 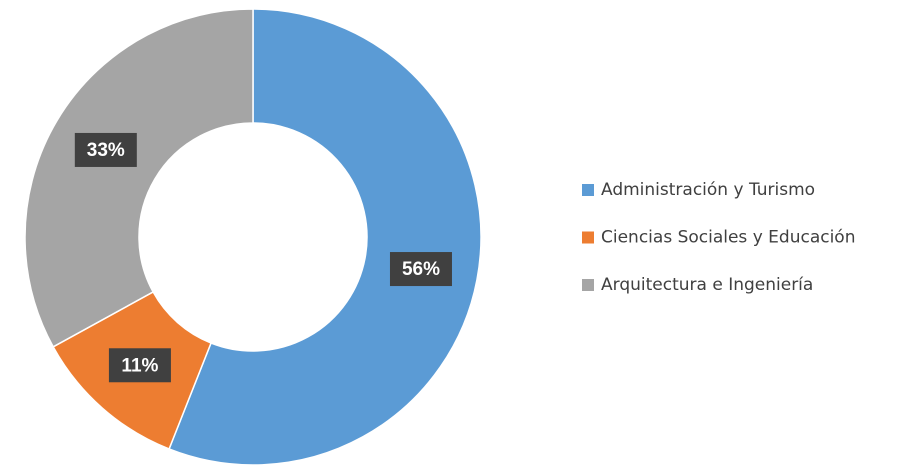 I want to click on legend-text: Ciencias Sociales y Educación, so click(x=728, y=238).